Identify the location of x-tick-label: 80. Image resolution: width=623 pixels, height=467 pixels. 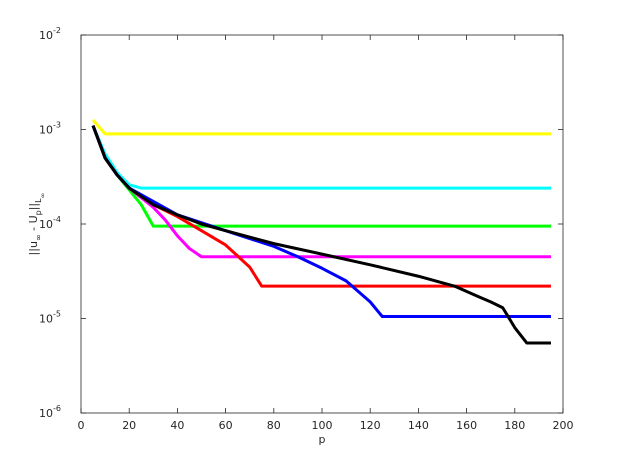
(274, 425).